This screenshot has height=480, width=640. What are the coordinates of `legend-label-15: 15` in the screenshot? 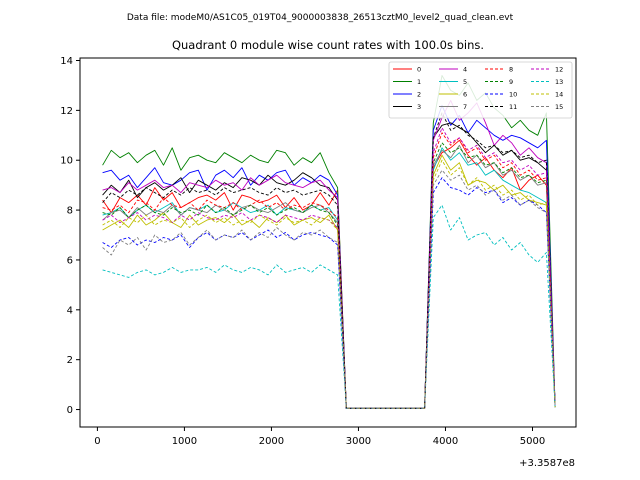 It's located at (559, 107).